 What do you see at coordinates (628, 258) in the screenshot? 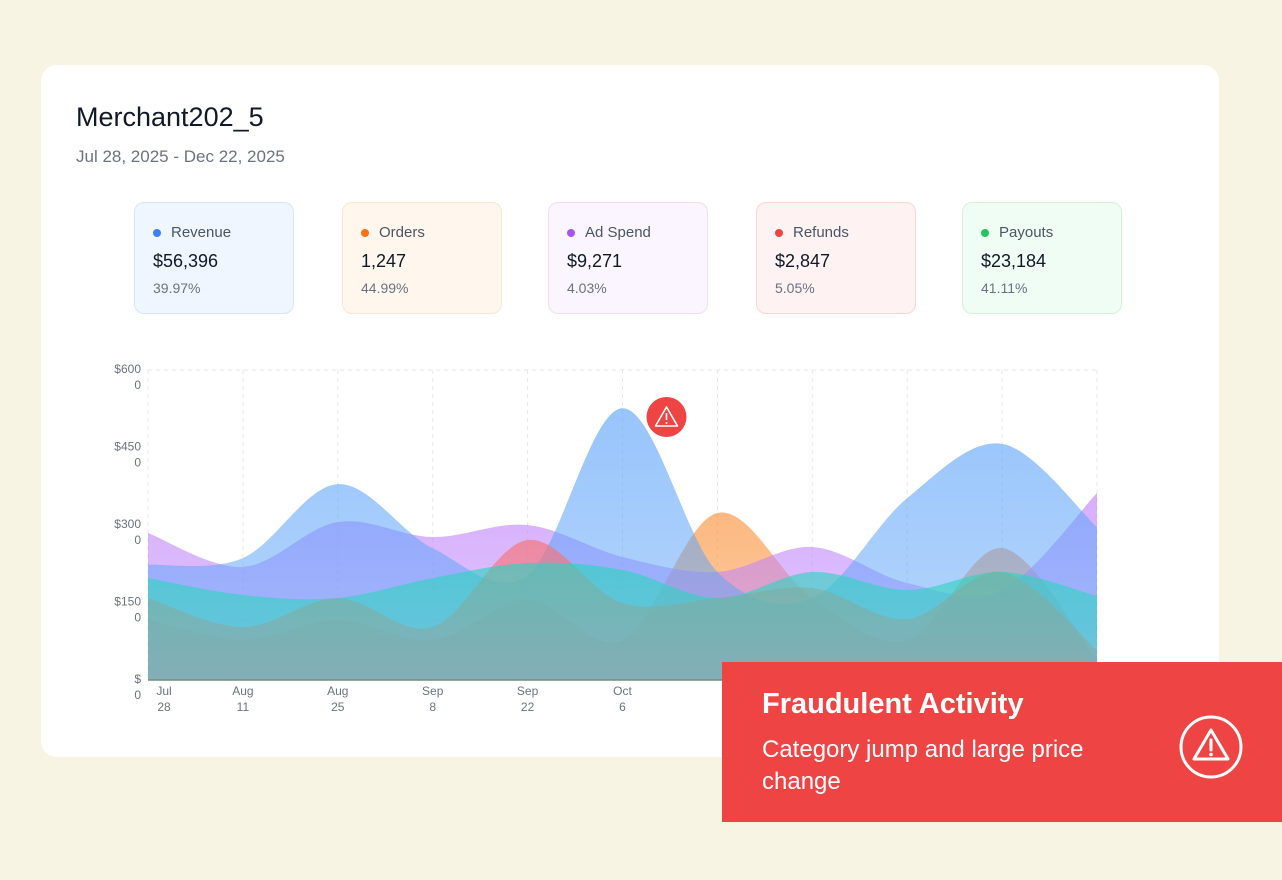
I see `stat-card-ad-spend: Ad Spend $9,271 4.03%` at bounding box center [628, 258].